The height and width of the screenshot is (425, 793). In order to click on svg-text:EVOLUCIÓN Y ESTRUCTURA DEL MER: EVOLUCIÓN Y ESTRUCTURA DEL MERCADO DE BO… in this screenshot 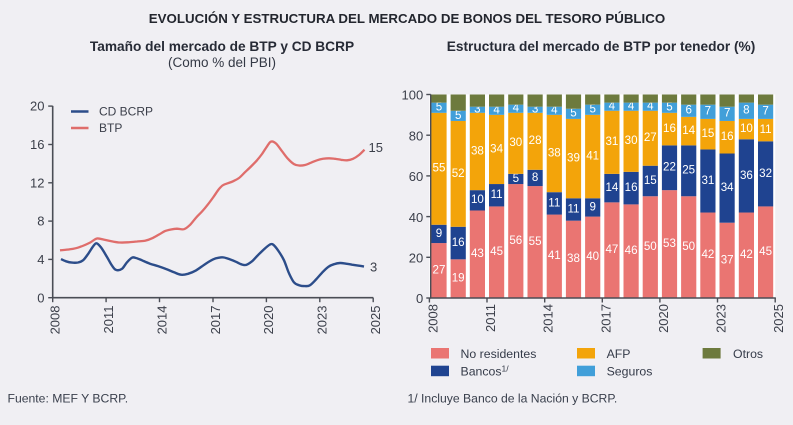, I will do `click(407, 18)`.